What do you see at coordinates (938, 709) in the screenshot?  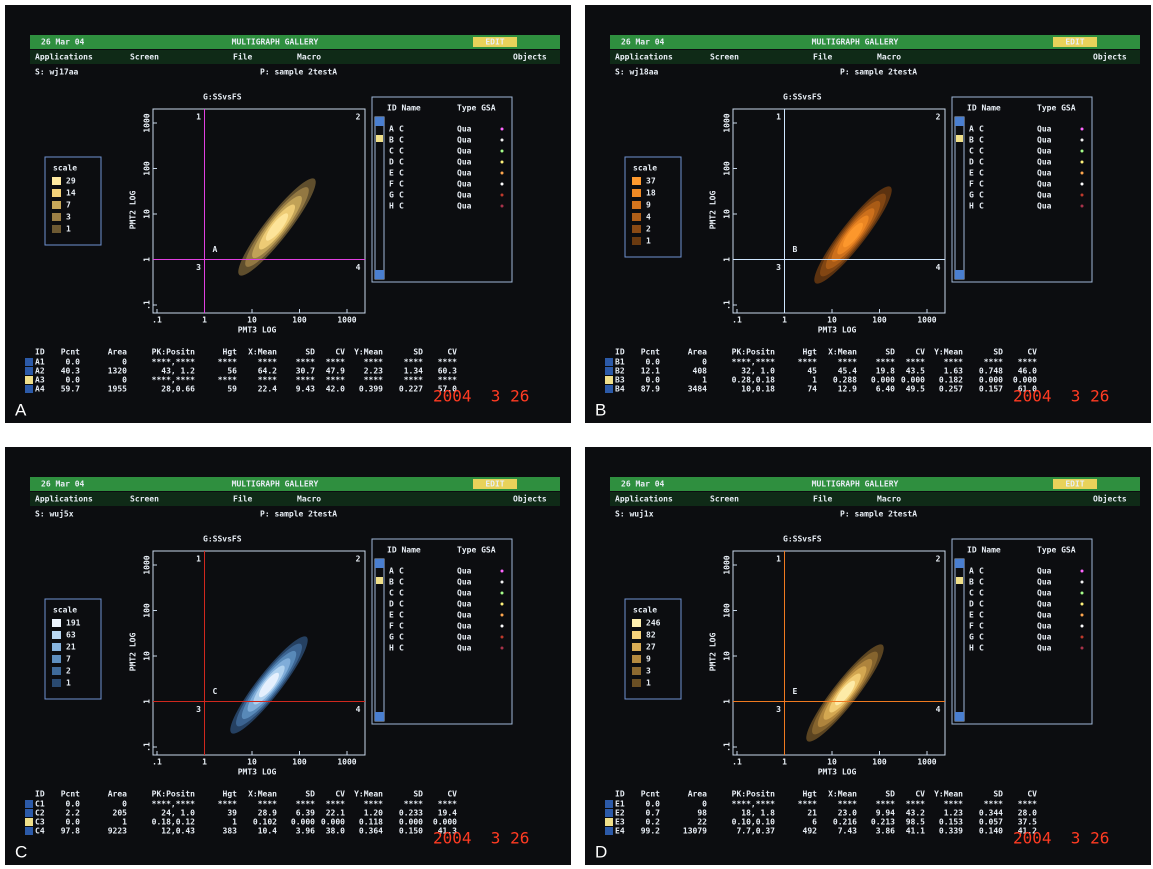 I see `quadrant-label: 4` at bounding box center [938, 709].